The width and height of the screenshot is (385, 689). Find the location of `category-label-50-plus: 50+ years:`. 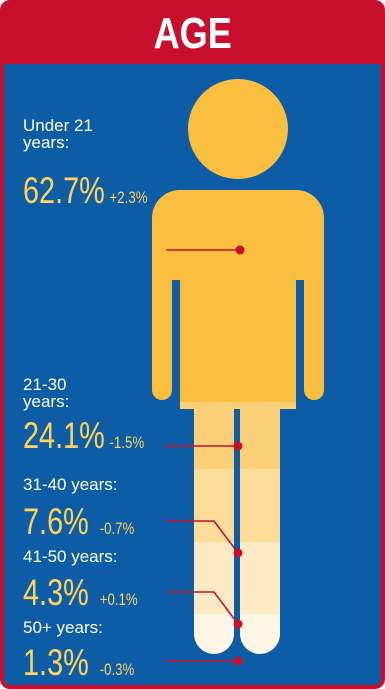

category-label-50-plus: 50+ years: is located at coordinates (63, 627).